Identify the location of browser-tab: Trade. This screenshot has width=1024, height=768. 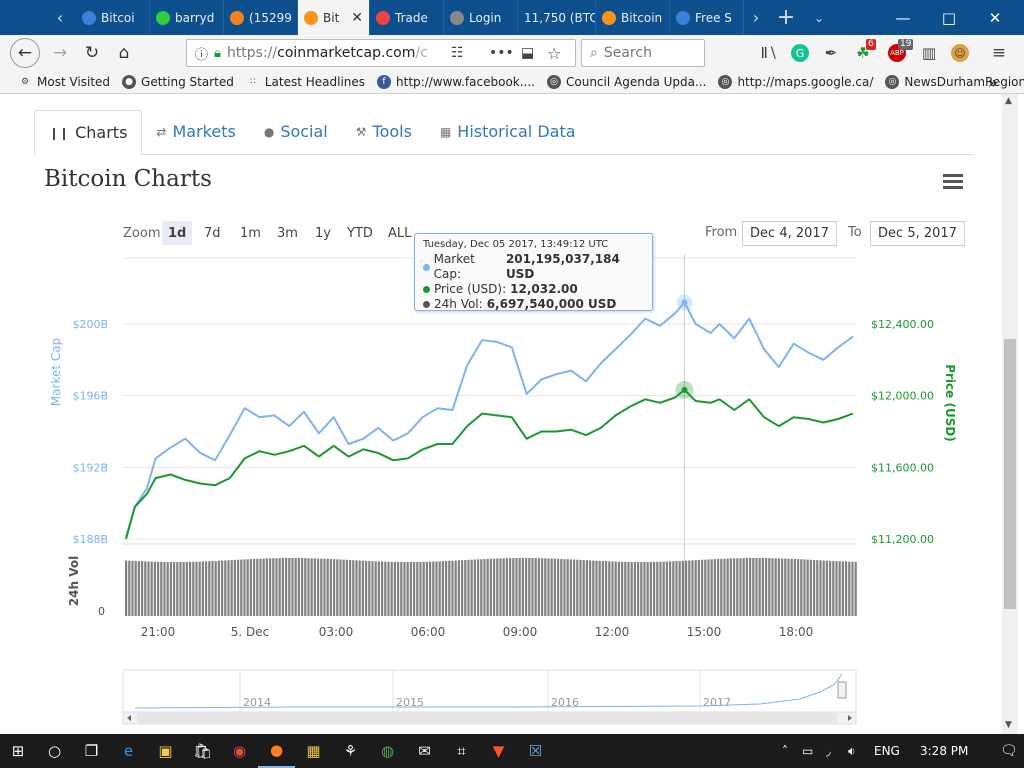
(407, 17).